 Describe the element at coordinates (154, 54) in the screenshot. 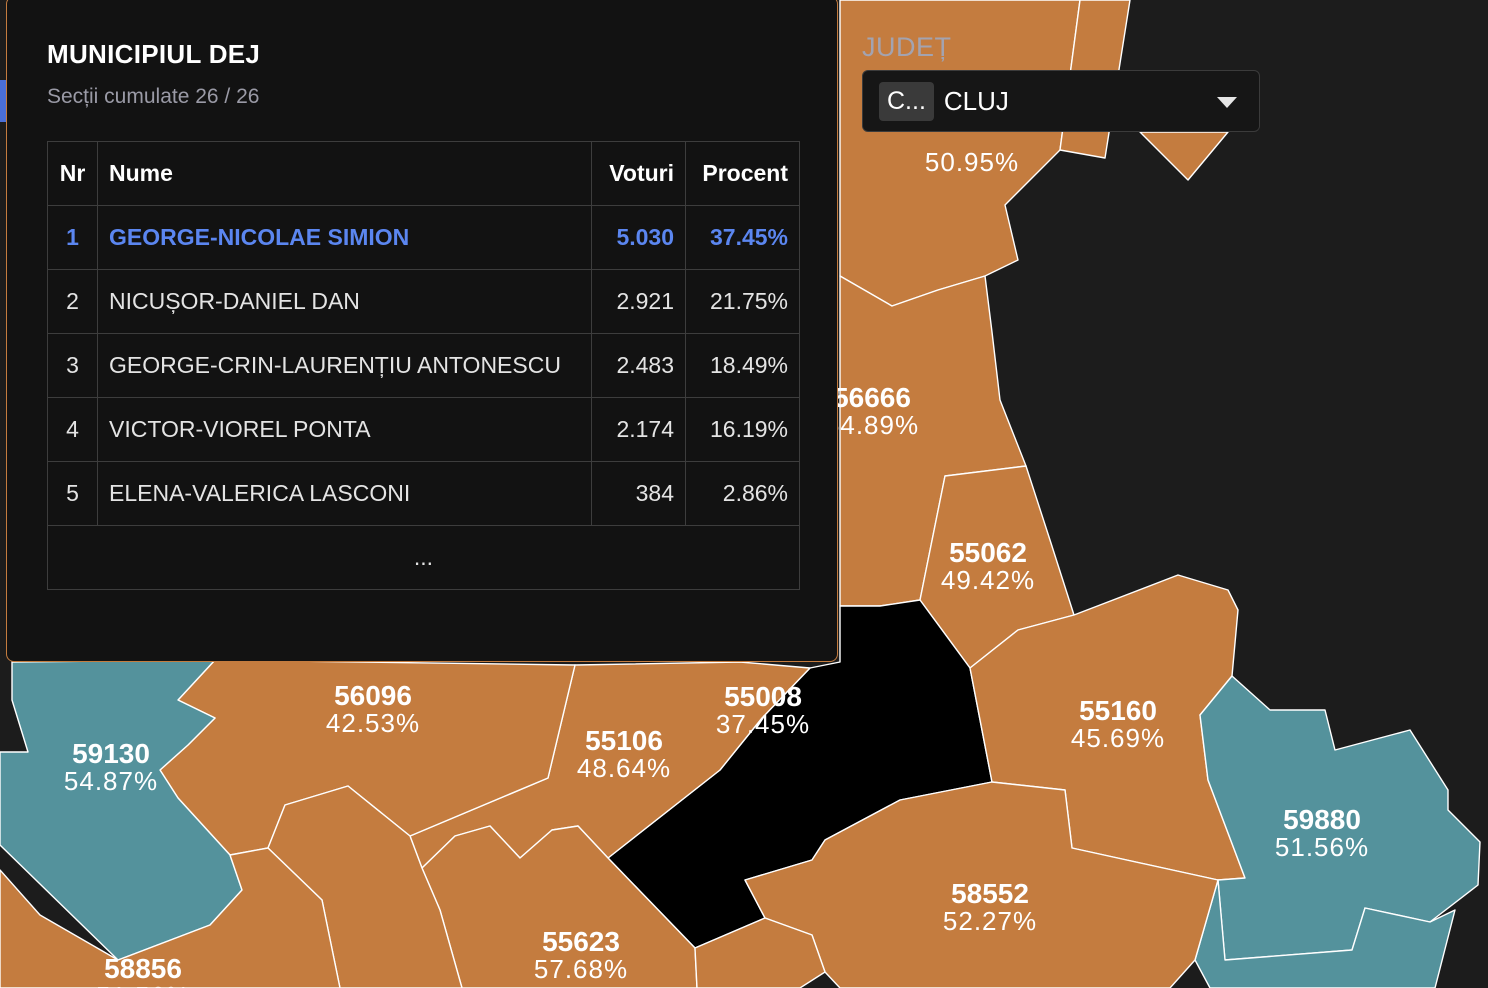

I see `tooltip-title: MUNICIPIUL DEJ` at that location.